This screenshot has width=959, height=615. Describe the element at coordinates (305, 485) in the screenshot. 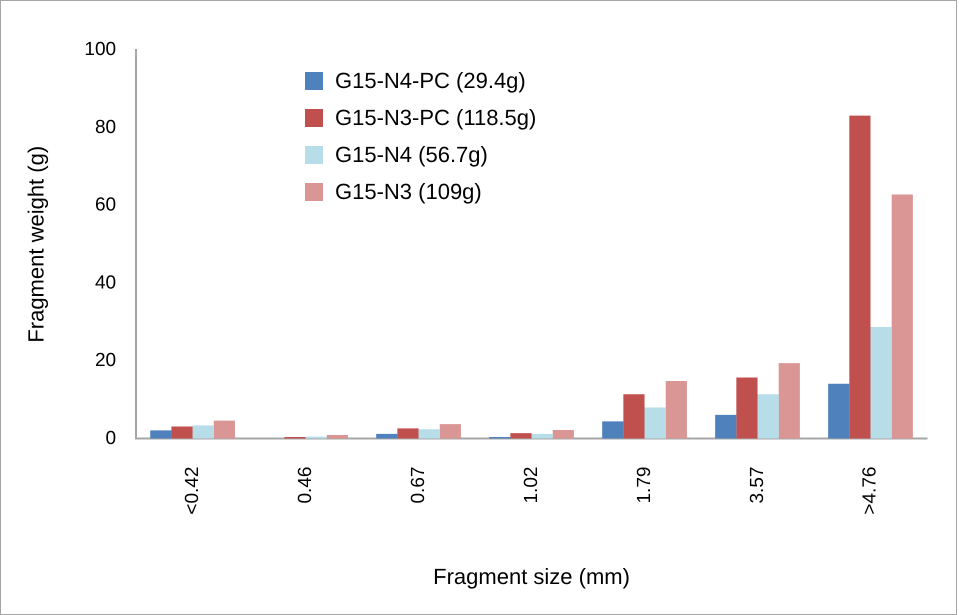

I see `x-tick-label: 0.46` at that location.